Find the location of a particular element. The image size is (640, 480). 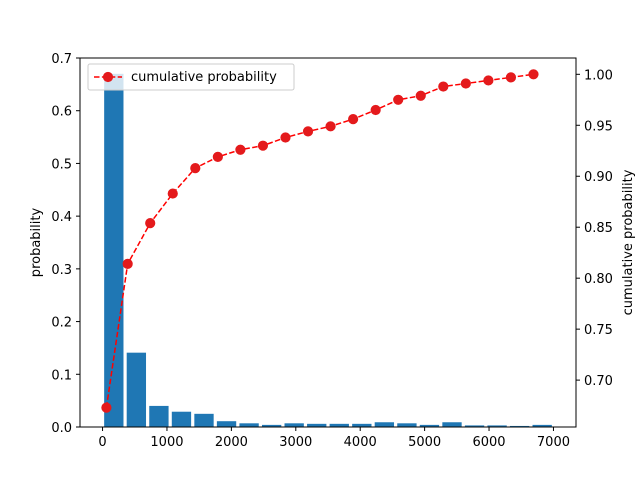

x-tick-label-1: 1000 is located at coordinates (166, 442).